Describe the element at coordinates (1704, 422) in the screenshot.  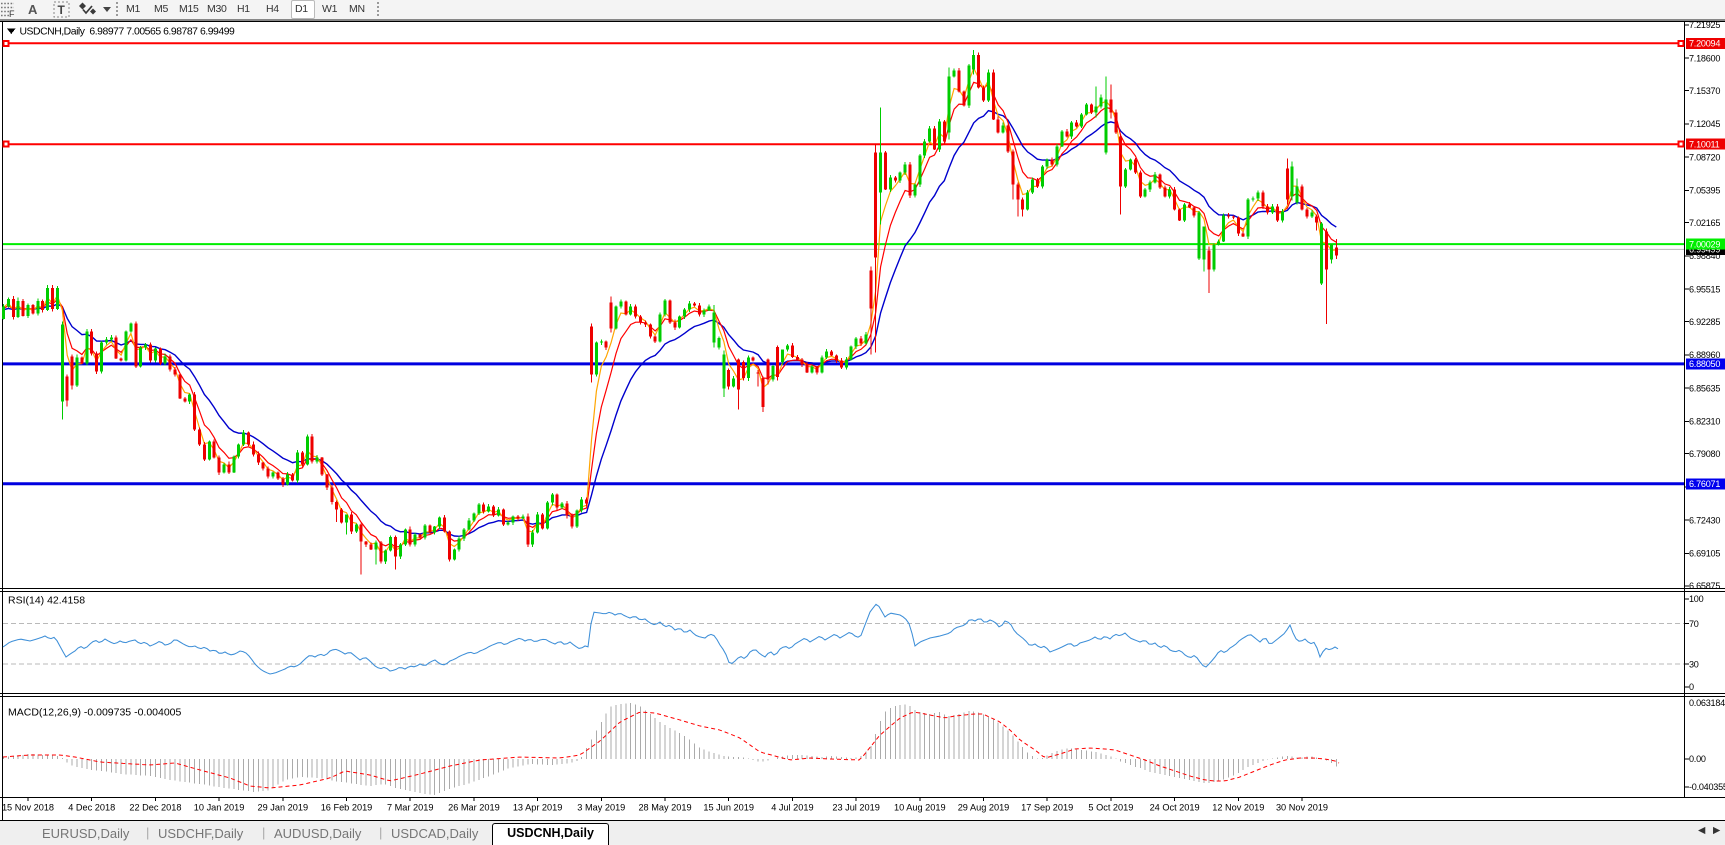
I see `svg-text: 6.82310` at that location.